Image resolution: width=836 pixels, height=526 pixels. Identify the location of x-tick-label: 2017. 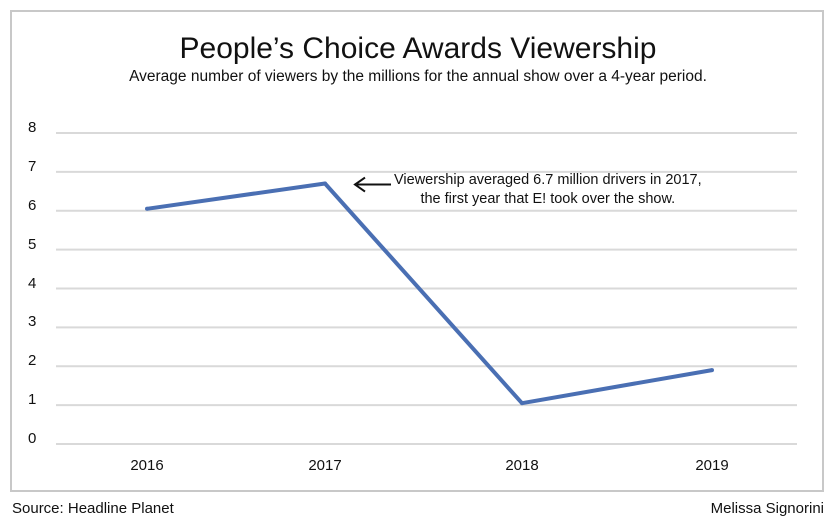
(325, 465).